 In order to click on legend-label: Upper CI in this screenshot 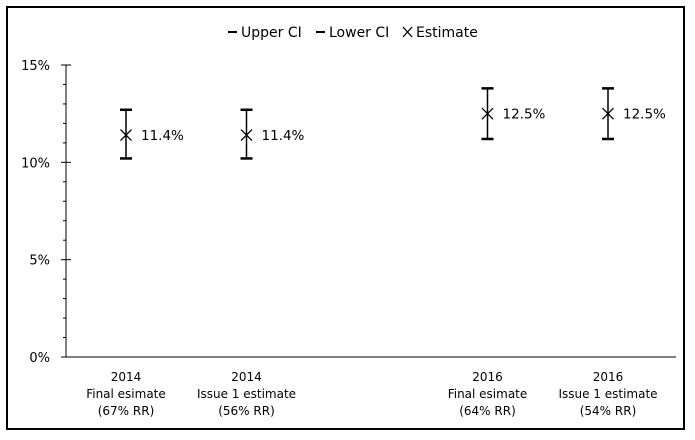, I will do `click(271, 33)`.